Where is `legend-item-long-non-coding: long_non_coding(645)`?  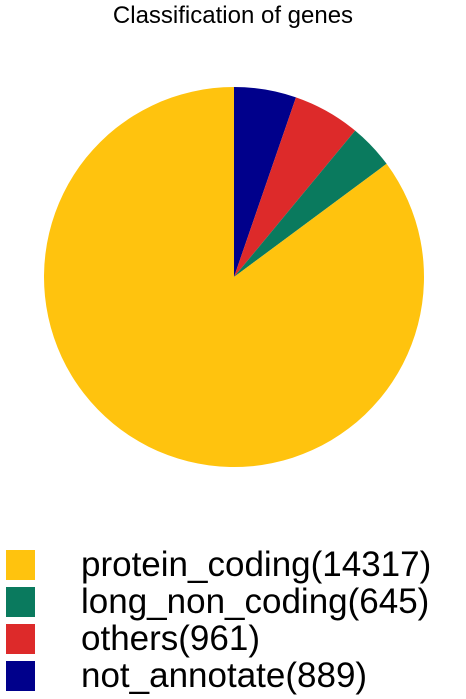 legend-item-long-non-coding: long_non_coding(645) is located at coordinates (218, 601).